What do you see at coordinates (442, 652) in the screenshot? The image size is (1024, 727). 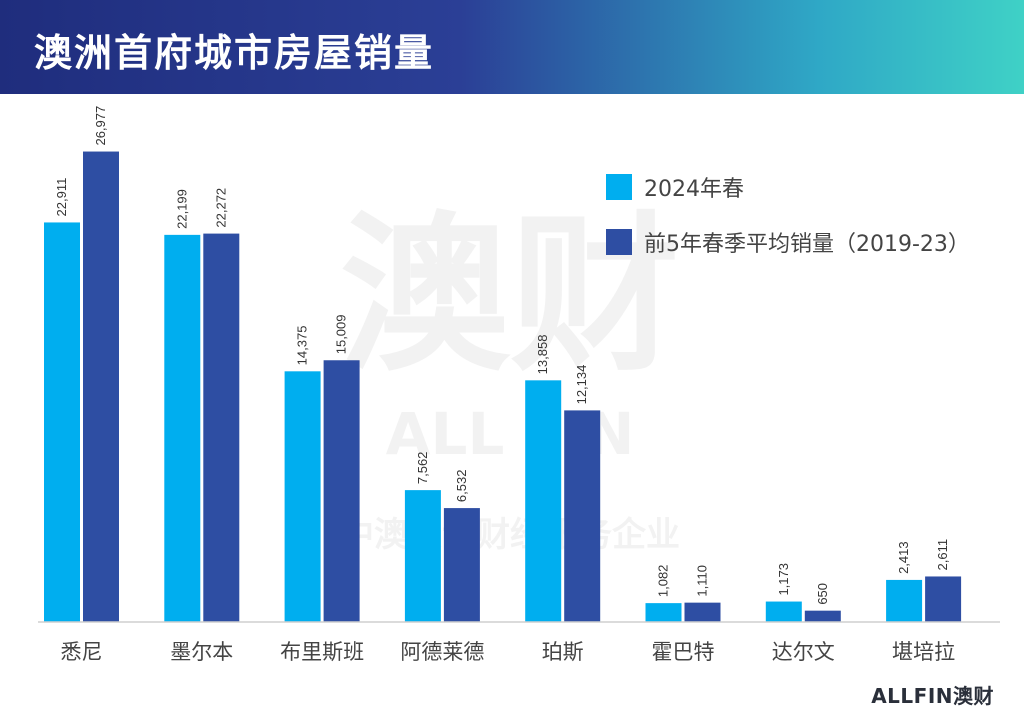 I see `x-tick-label-3: 阿德莱德` at bounding box center [442, 652].